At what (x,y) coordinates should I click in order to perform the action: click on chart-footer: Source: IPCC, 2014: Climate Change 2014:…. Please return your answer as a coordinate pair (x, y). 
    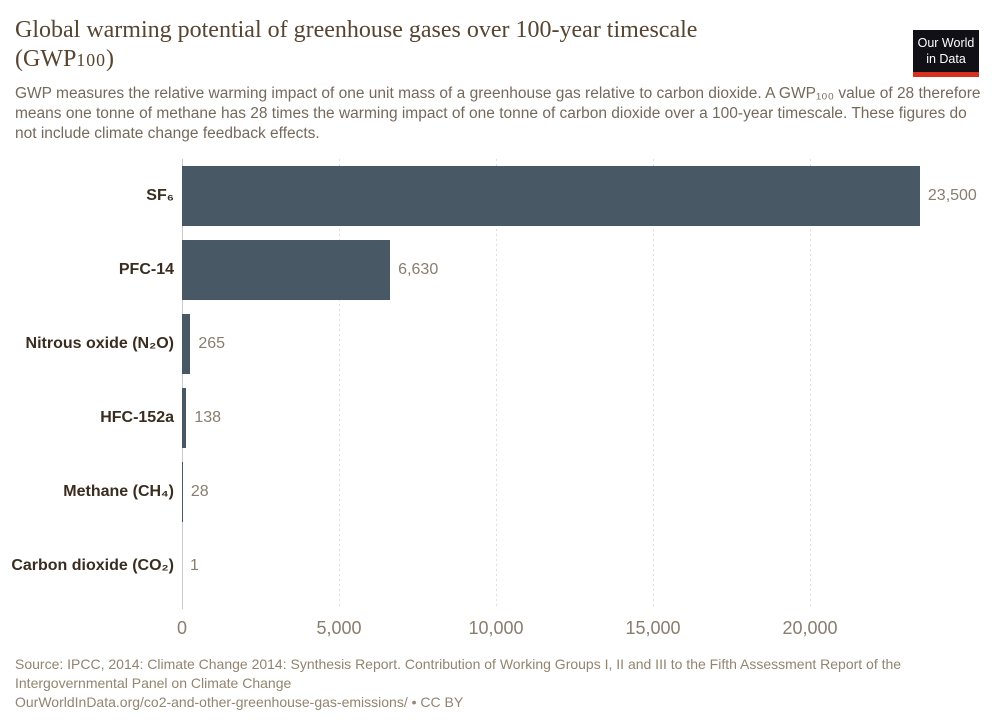
    Looking at the image, I should click on (497, 684).